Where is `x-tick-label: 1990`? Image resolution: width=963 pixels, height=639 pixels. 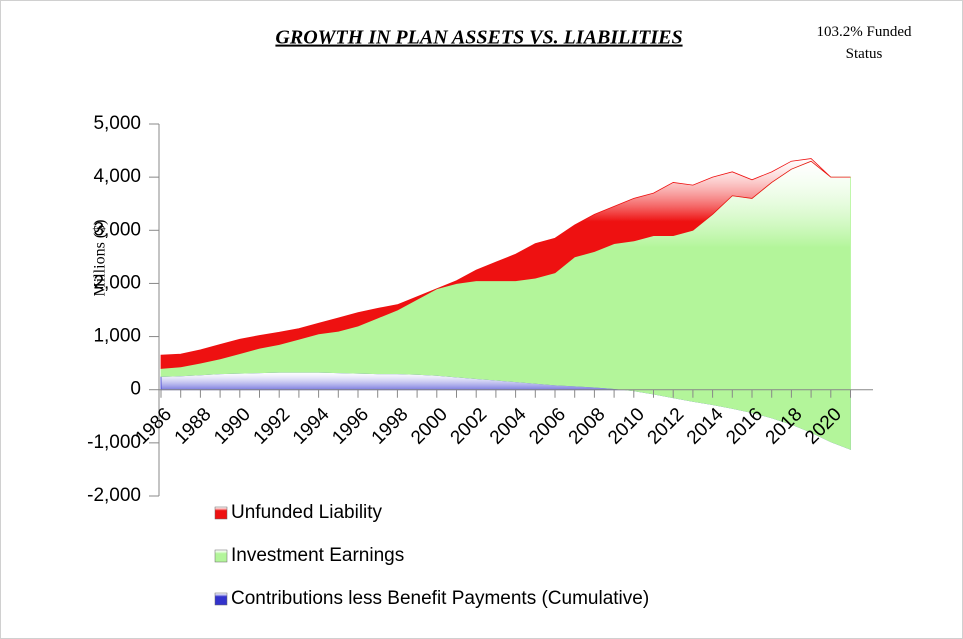 x-tick-label: 1990 is located at coordinates (232, 426).